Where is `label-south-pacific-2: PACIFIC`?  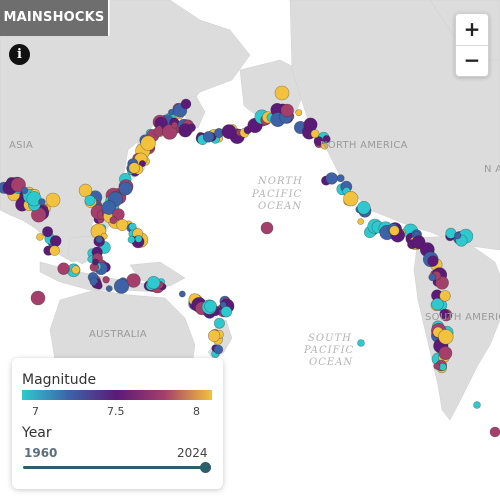 label-south-pacific-2: PACIFIC is located at coordinates (328, 350).